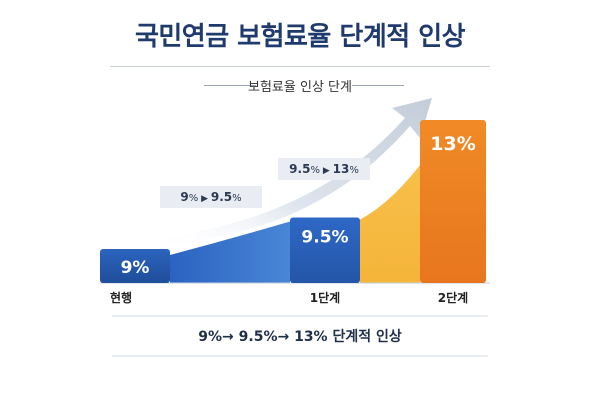 This screenshot has height=400, width=600. I want to click on step-callout-label-1: 9.5% ▶ 13%, so click(324, 169).